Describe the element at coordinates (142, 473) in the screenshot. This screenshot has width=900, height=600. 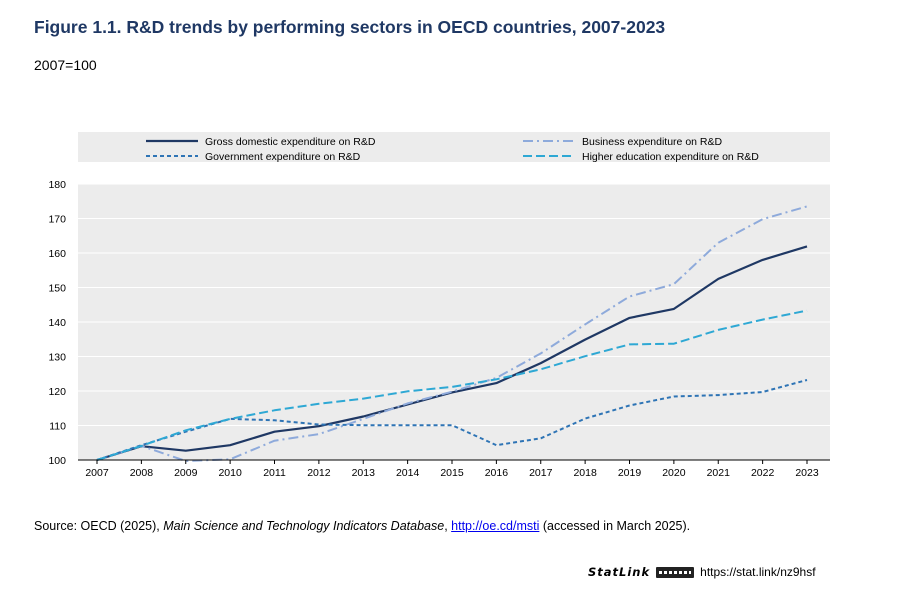
I see `x-tick-label: 2008` at that location.